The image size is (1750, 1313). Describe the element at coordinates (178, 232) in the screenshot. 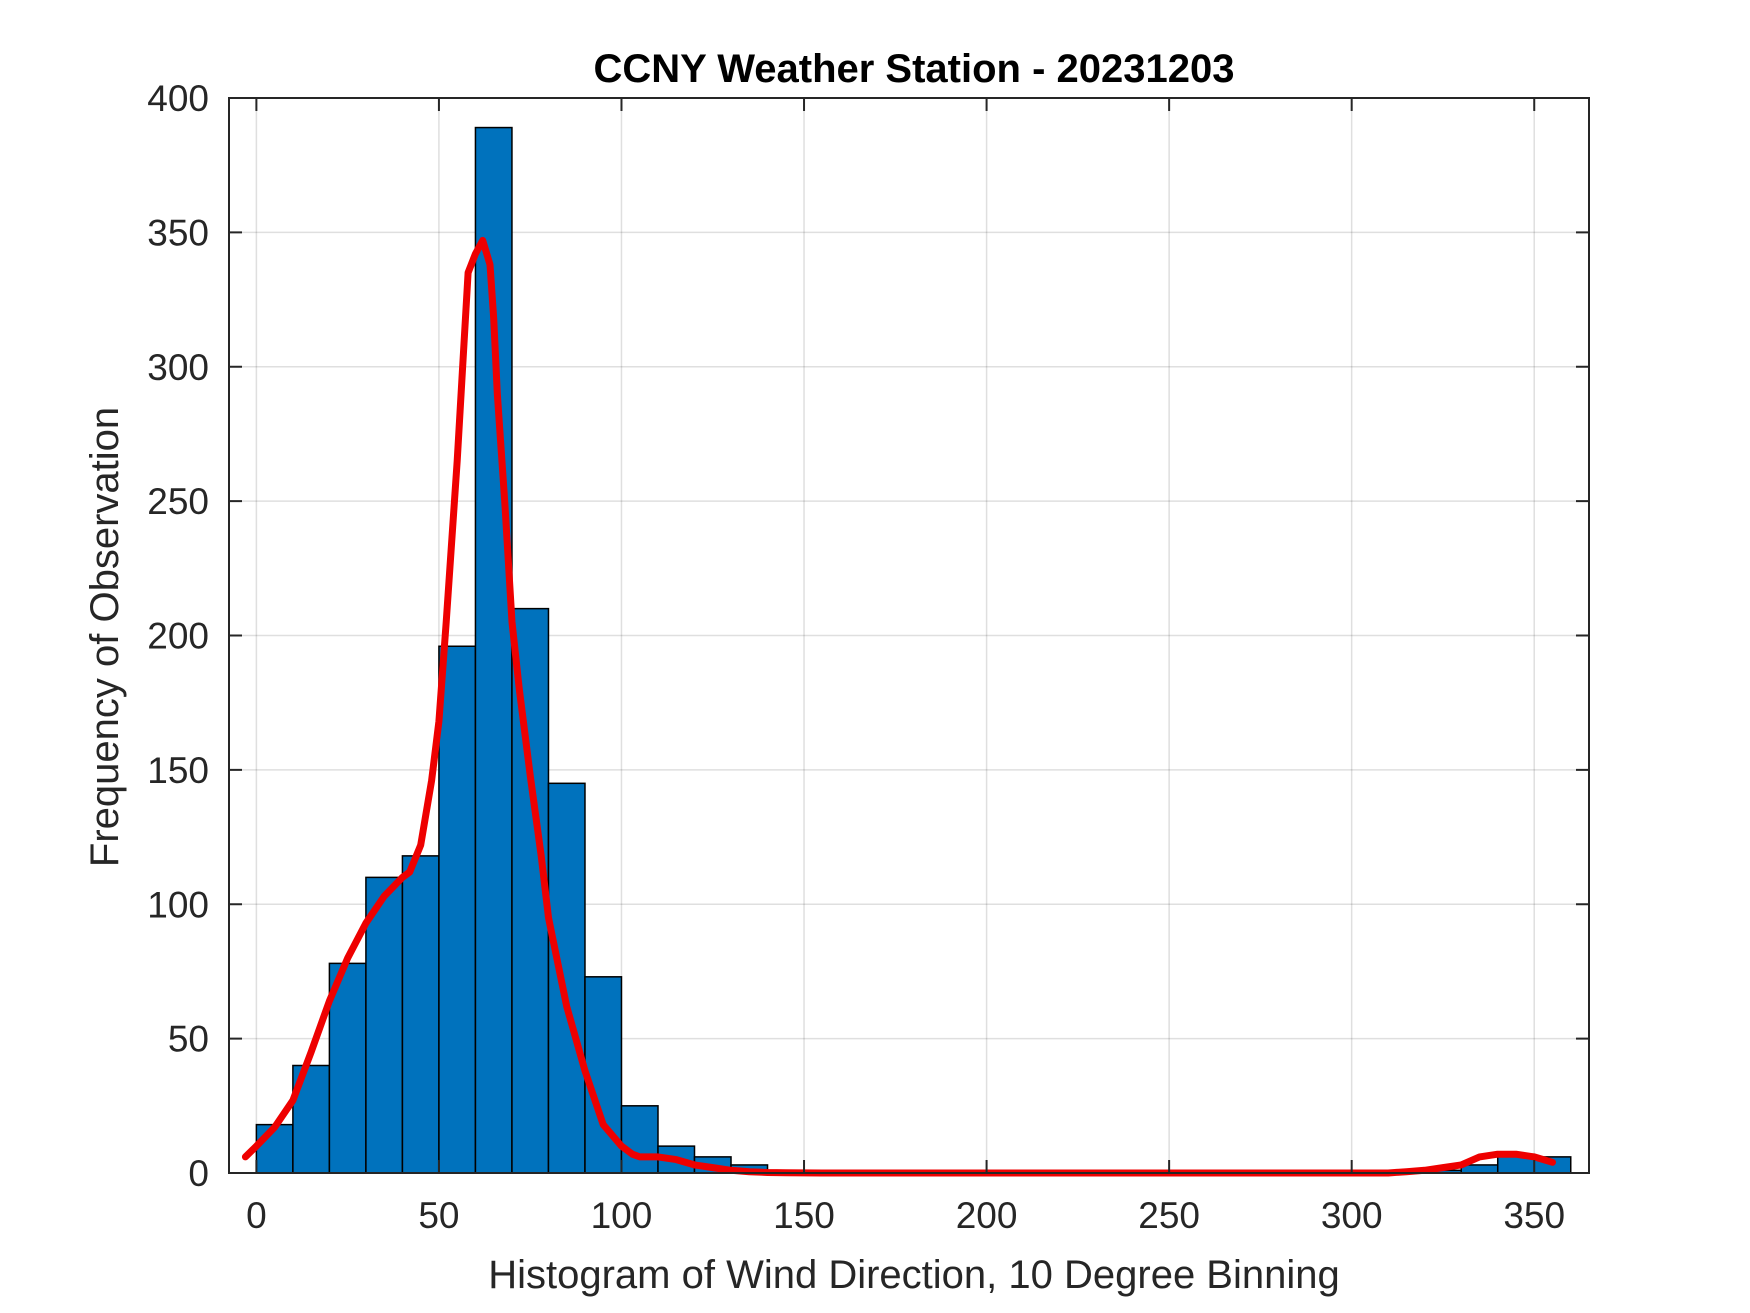

I see `y-tick-label: 350` at that location.